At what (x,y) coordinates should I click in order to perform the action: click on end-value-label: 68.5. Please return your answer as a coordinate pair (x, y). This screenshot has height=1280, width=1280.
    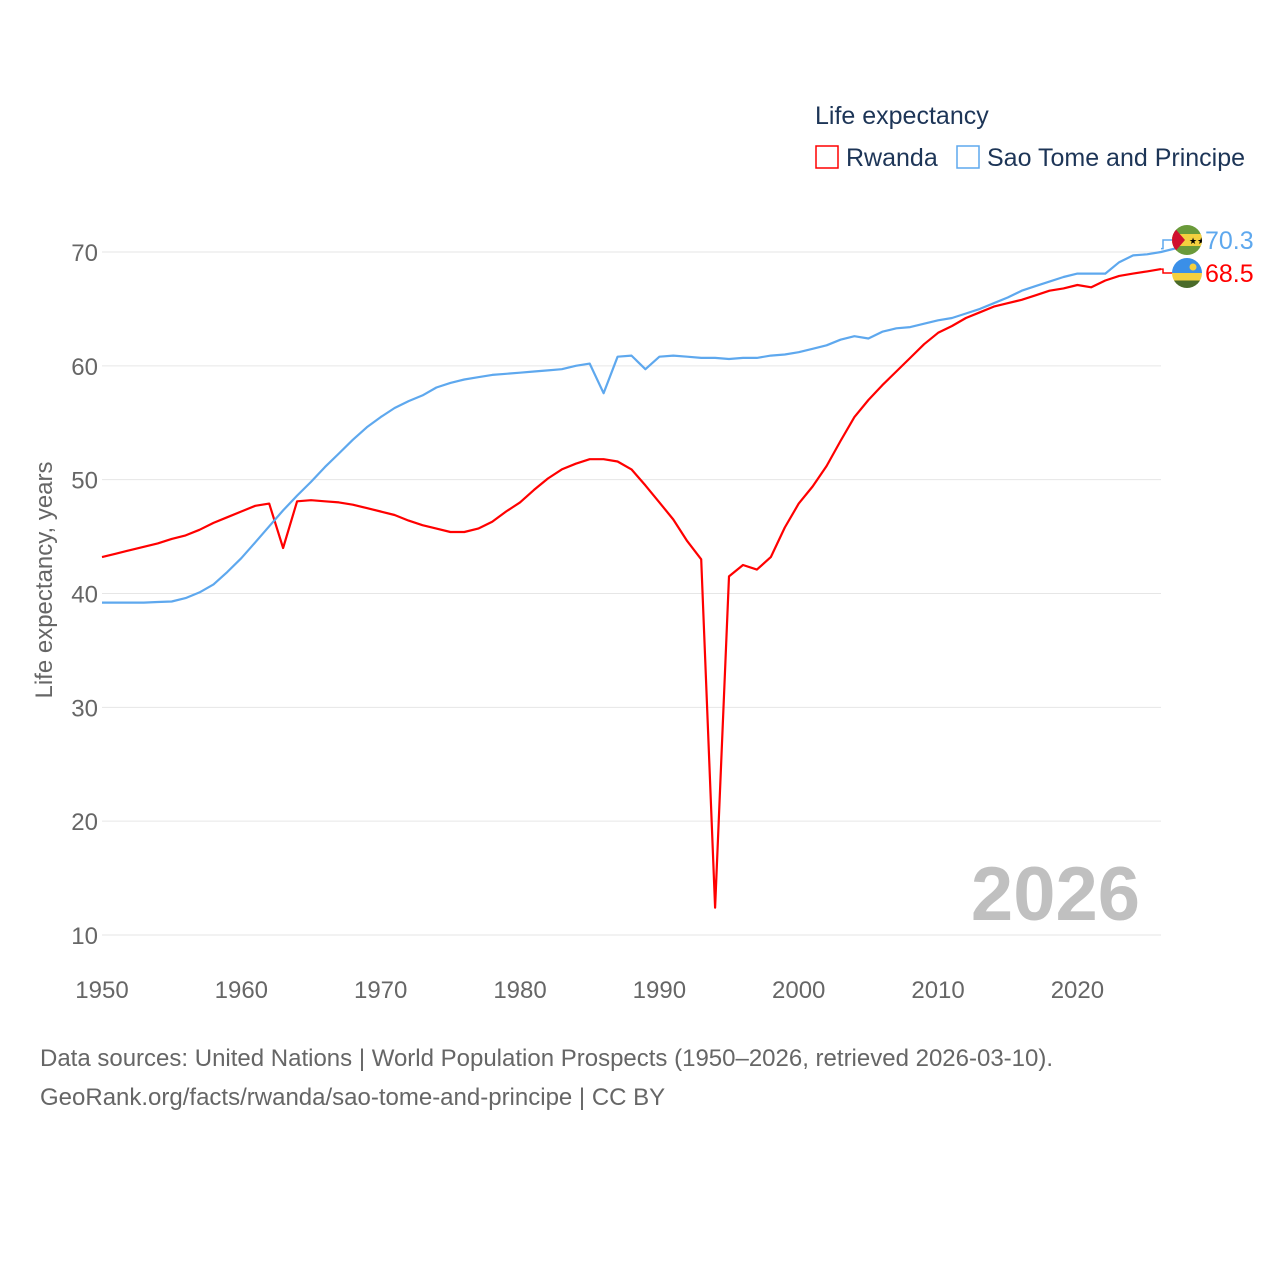
    Looking at the image, I should click on (1229, 274).